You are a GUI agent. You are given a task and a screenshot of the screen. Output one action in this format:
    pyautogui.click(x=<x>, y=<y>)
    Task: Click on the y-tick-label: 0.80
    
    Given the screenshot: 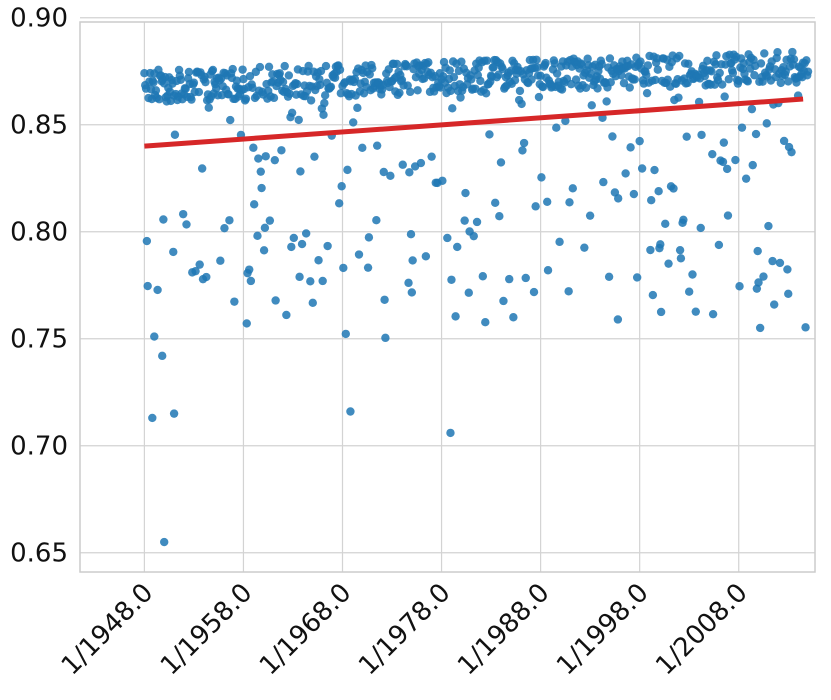 What is the action you would take?
    pyautogui.click(x=39, y=233)
    